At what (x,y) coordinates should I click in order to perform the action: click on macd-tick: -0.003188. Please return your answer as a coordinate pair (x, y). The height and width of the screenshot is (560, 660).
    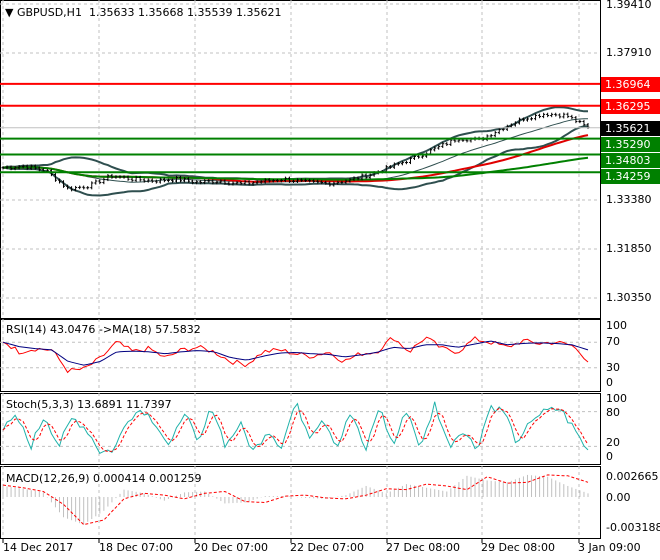
    Looking at the image, I should click on (633, 527).